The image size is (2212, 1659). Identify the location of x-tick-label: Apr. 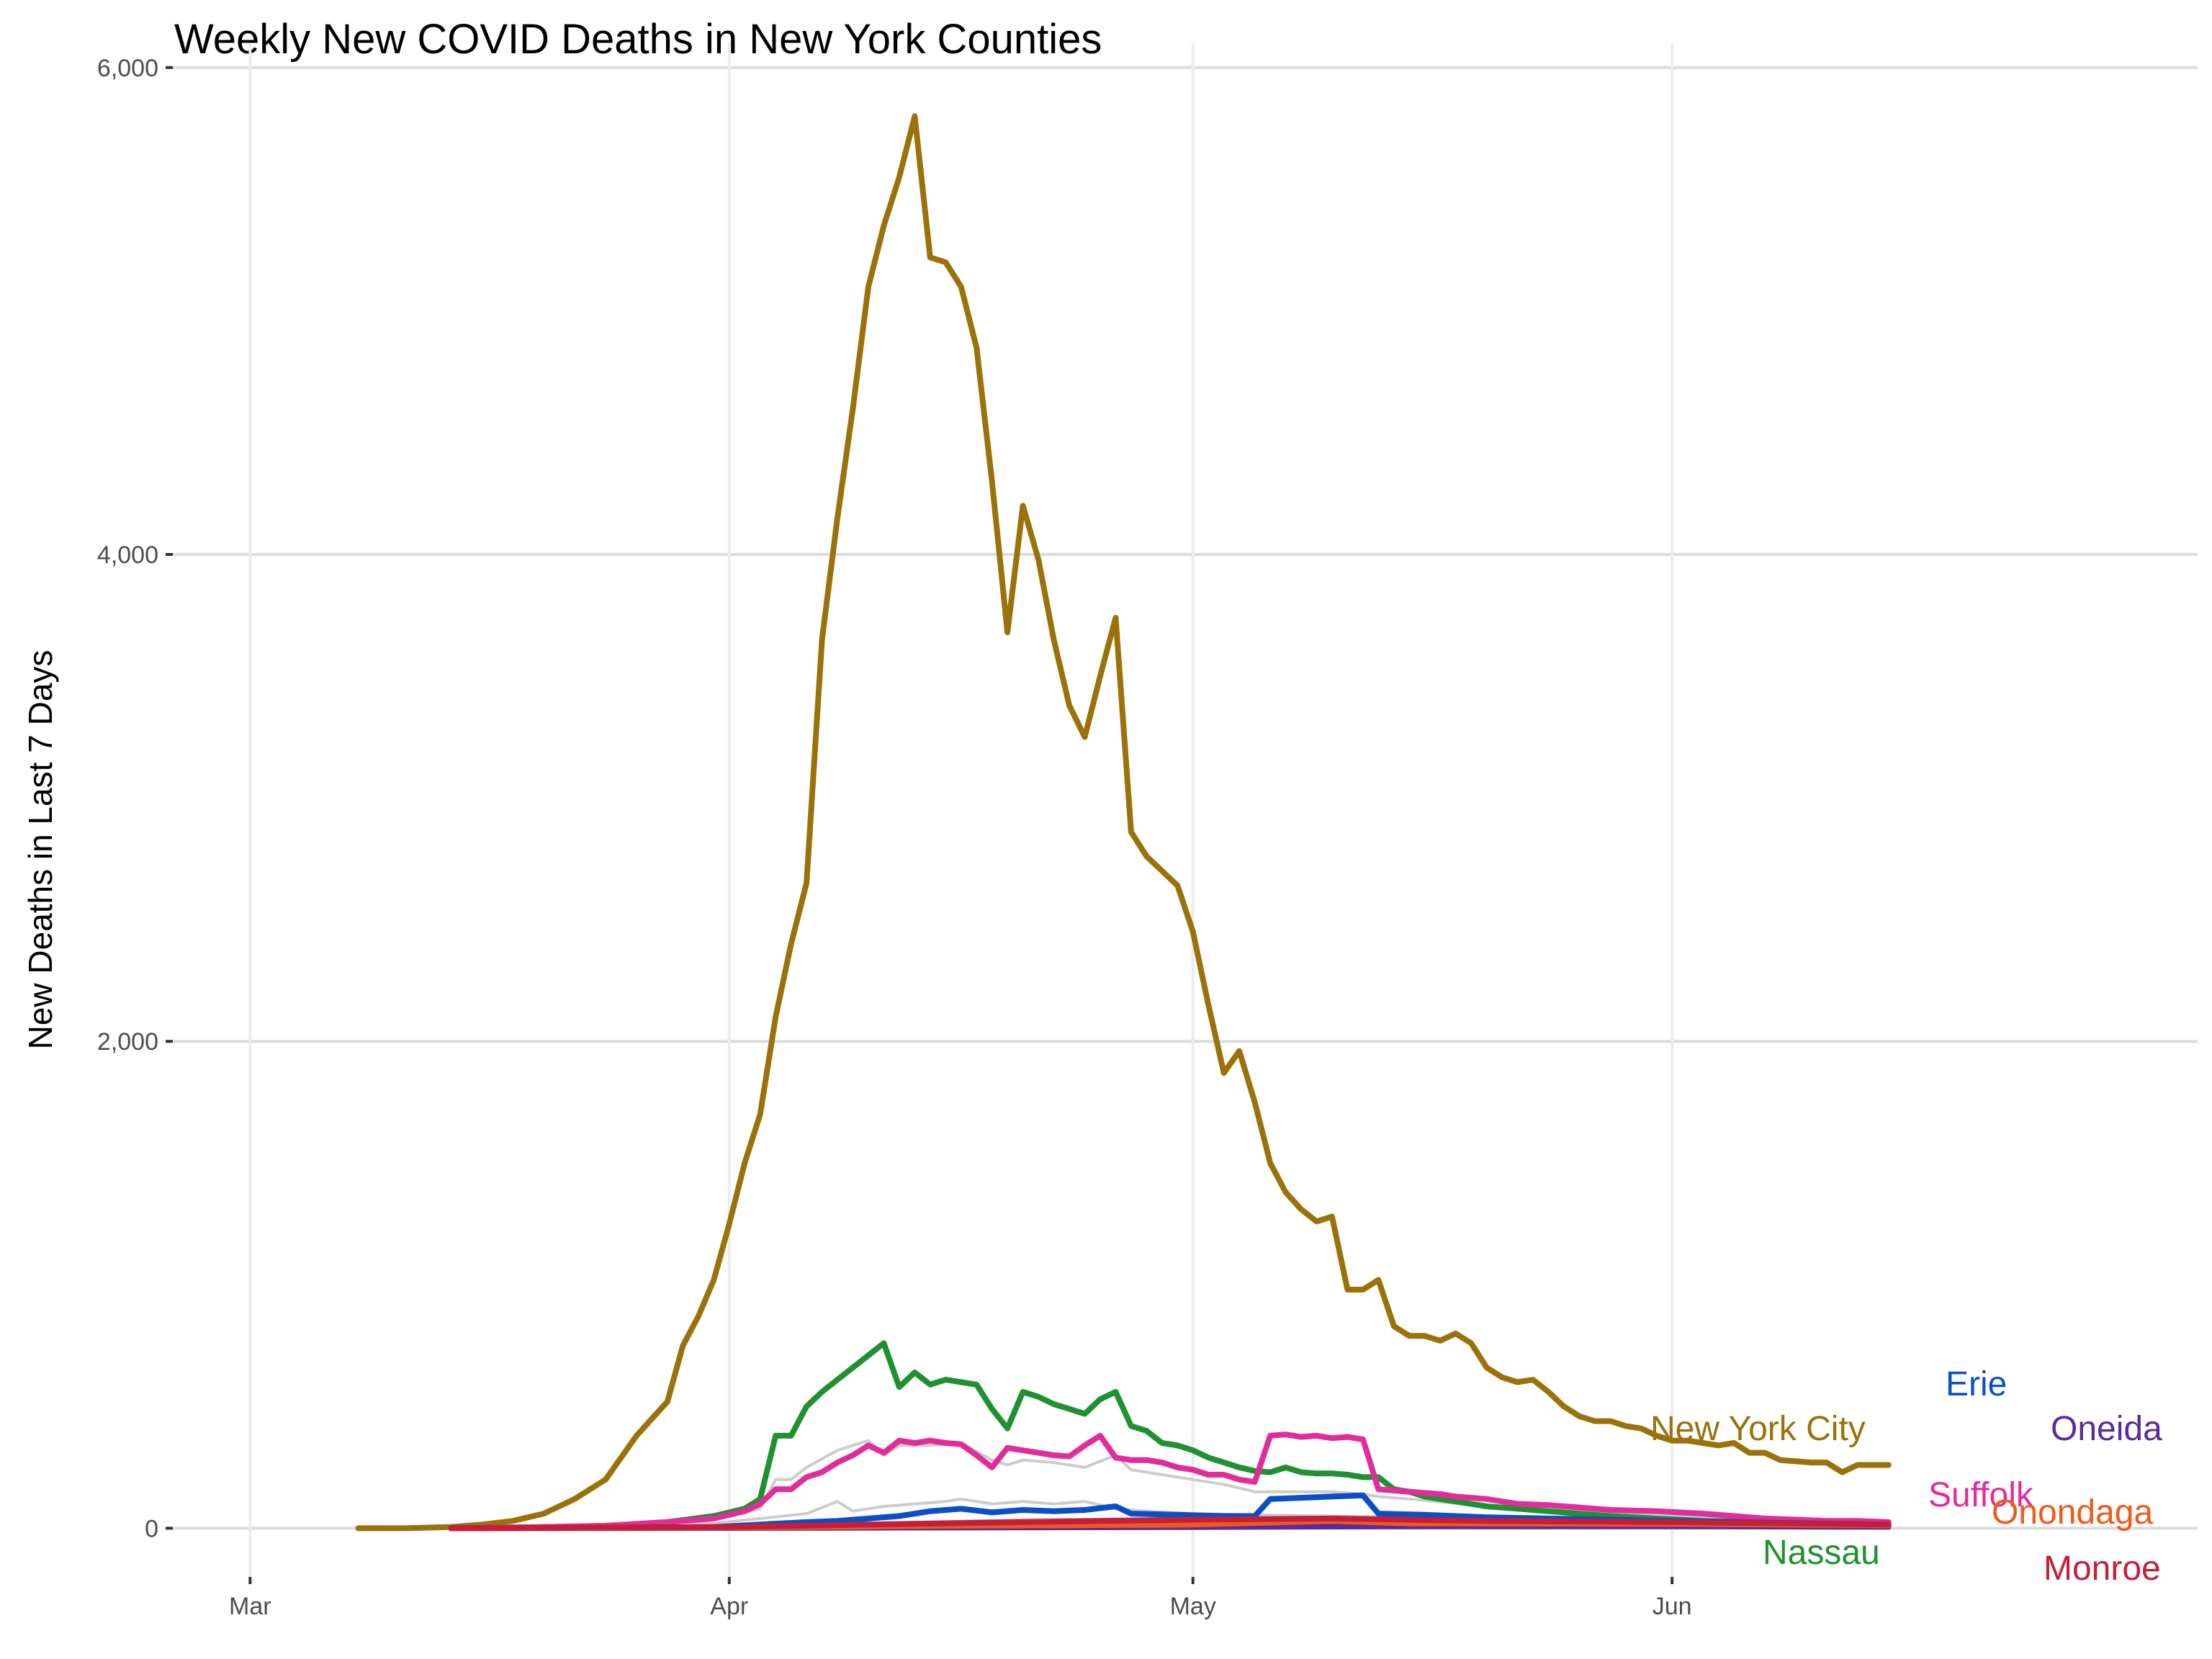
(729, 1606).